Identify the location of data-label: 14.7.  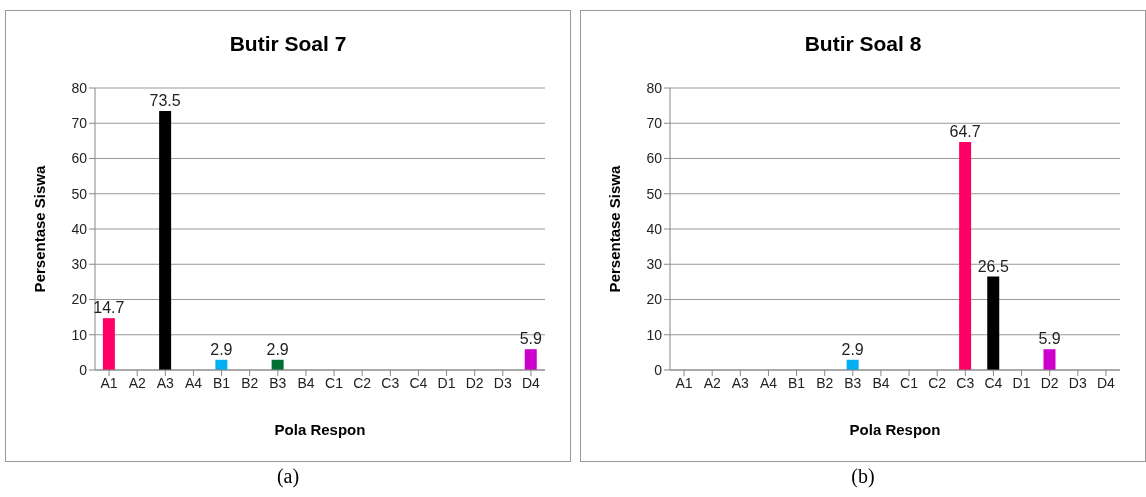
(109, 308).